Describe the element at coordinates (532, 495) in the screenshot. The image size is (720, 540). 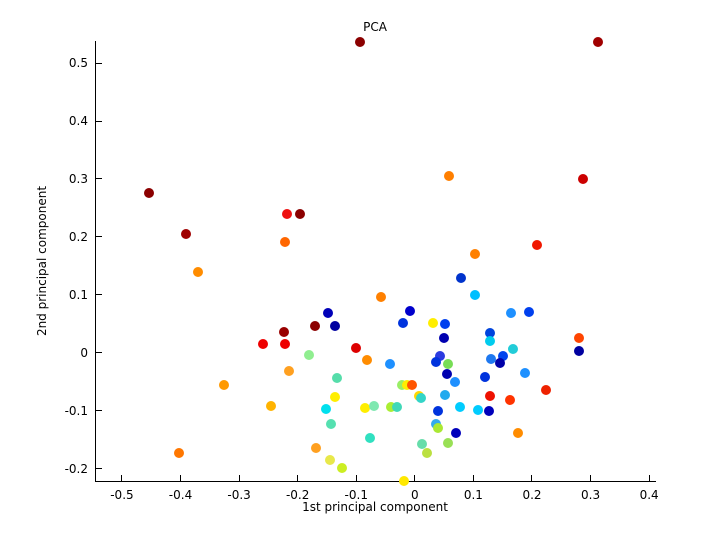
I see `x-tick-label: 0.2` at that location.